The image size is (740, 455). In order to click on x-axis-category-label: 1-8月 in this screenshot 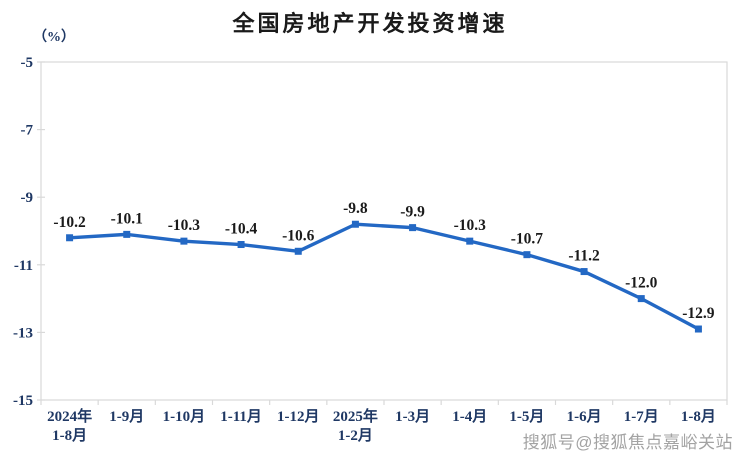, I will do `click(698, 416)`.